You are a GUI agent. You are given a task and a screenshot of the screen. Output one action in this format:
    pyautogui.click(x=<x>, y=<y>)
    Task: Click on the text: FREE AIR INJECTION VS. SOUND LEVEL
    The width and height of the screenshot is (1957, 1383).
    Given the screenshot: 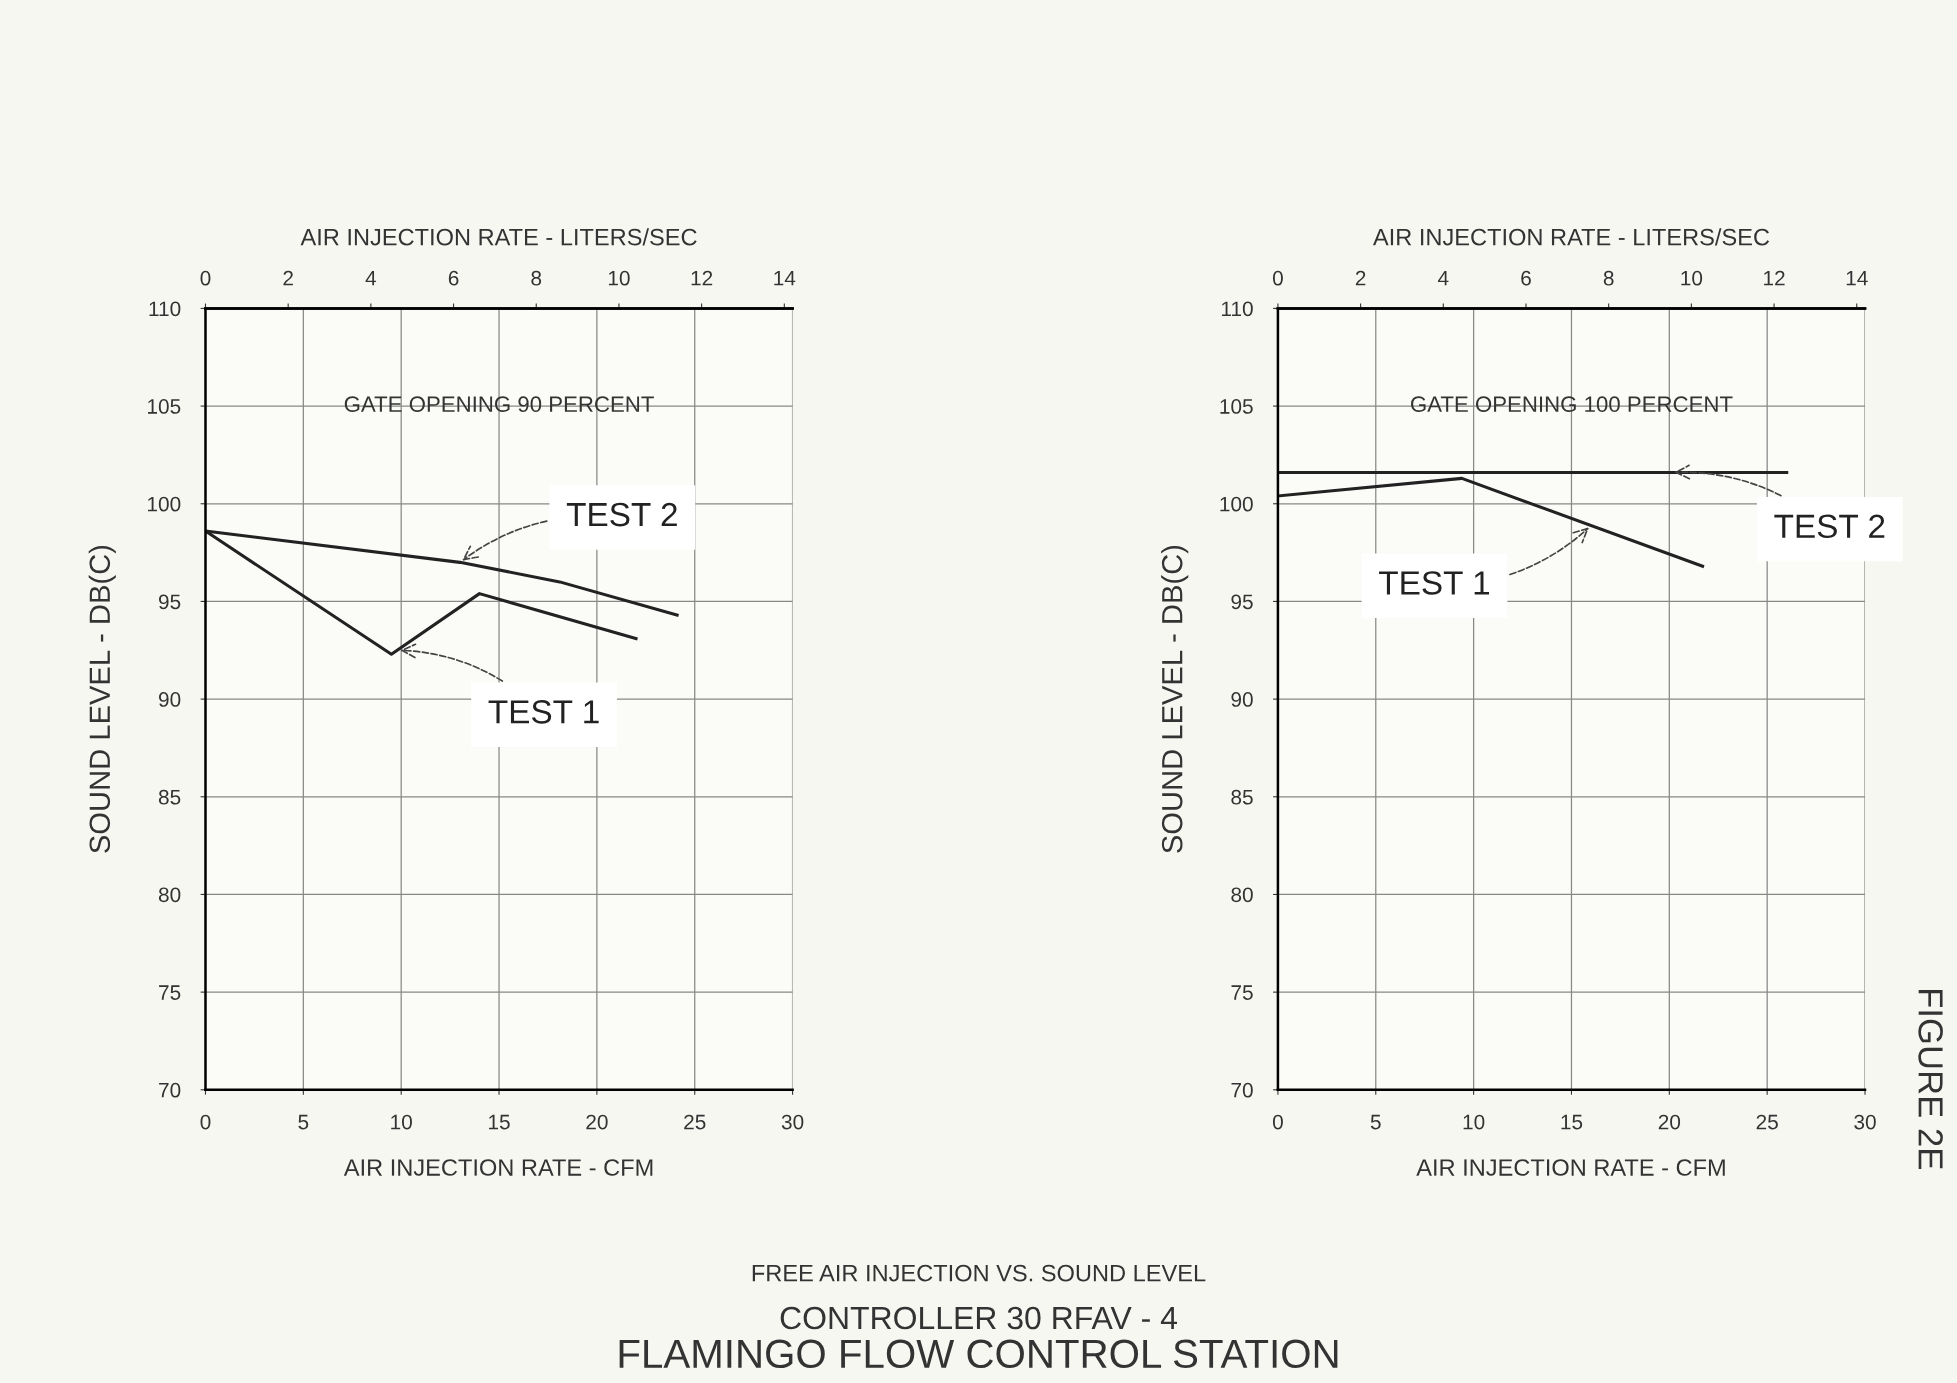 What is the action you would take?
    pyautogui.click(x=979, y=1273)
    